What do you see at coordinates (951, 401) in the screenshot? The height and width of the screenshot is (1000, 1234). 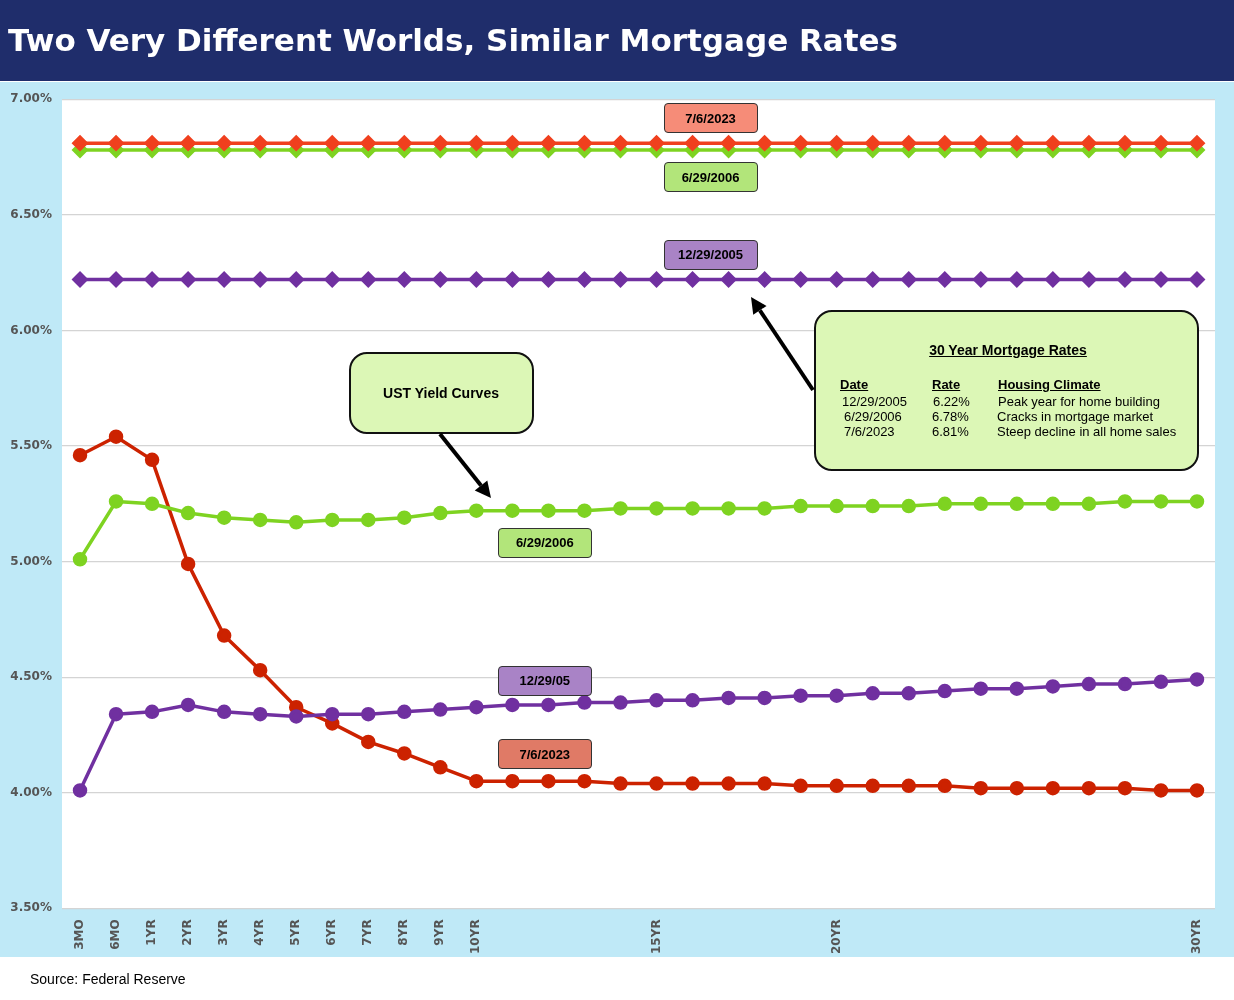 I see `annotation: 6.22%` at bounding box center [951, 401].